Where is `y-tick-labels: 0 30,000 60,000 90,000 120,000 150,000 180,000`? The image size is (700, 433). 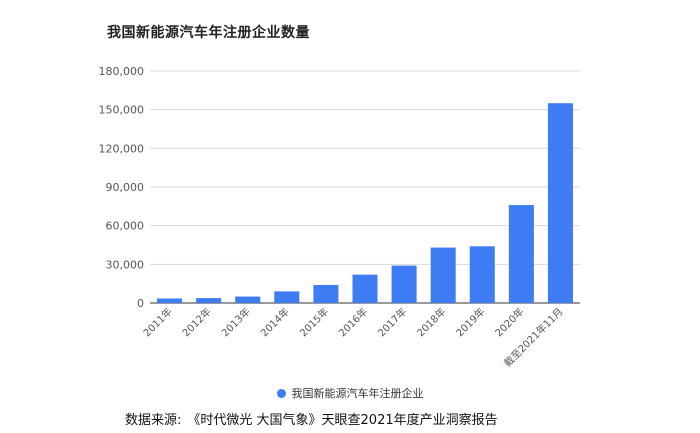 y-tick-labels: 0 30,000 60,000 90,000 120,000 150,000 180,000 is located at coordinates (122, 187).